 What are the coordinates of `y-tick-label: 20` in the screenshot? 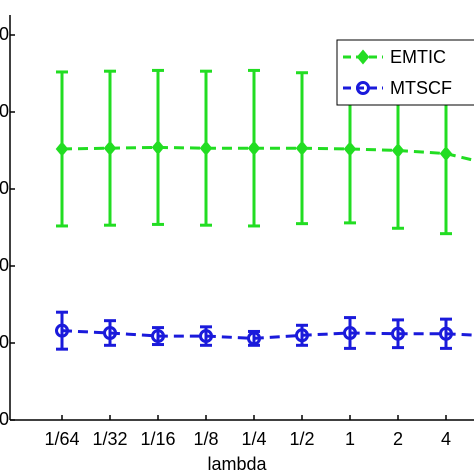 It's located at (4, 265).